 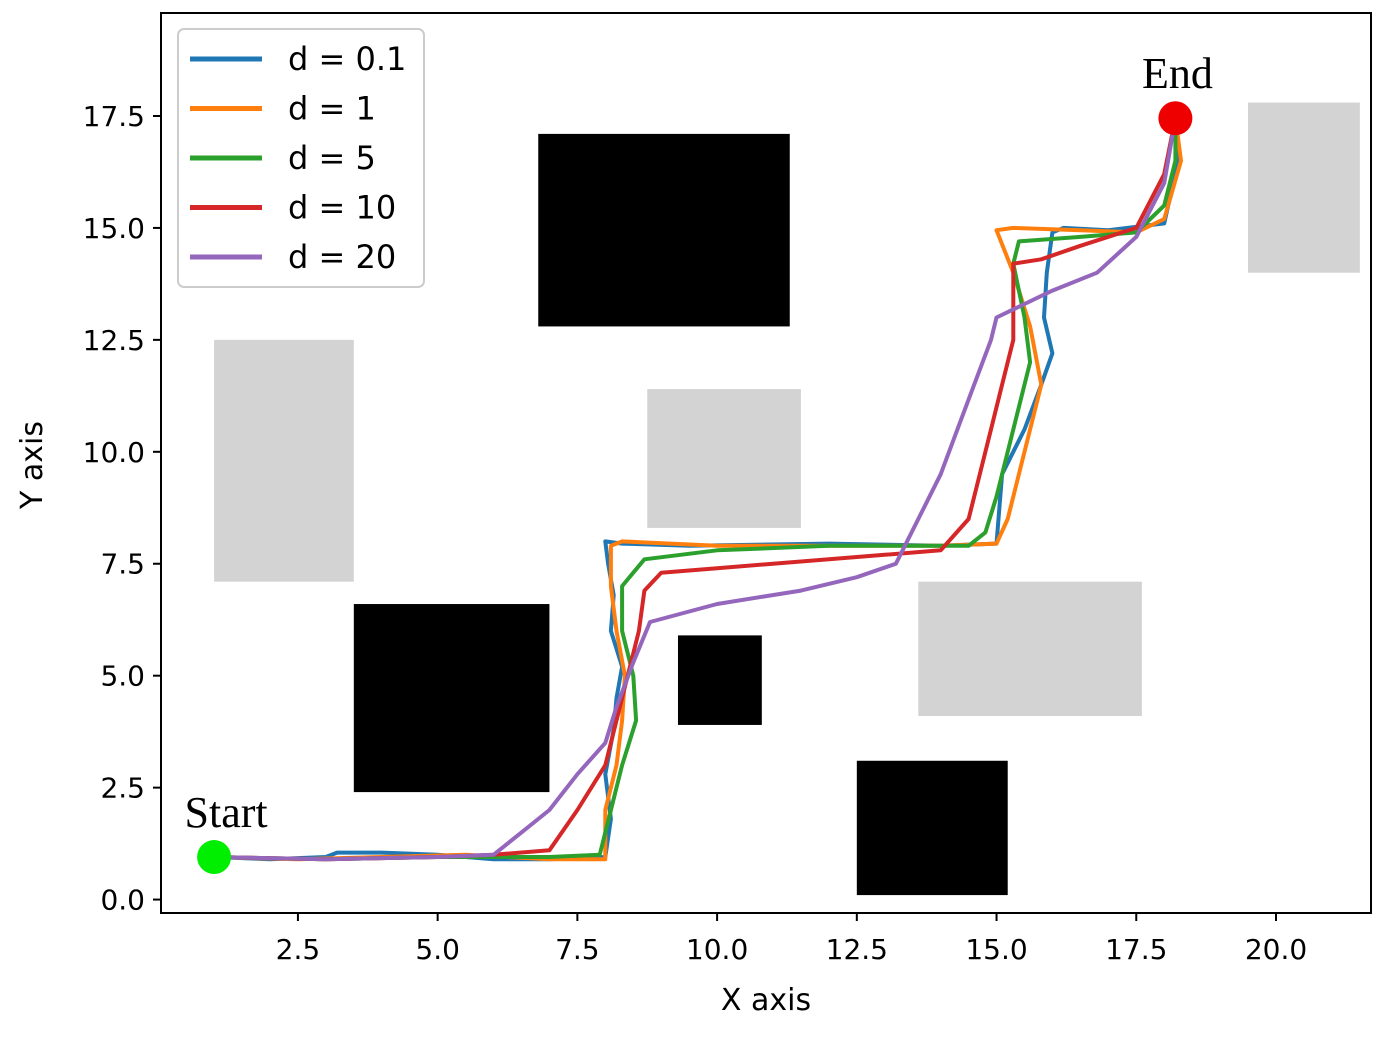 What do you see at coordinates (1136, 949) in the screenshot?
I see `x-tick-label: 17.5` at bounding box center [1136, 949].